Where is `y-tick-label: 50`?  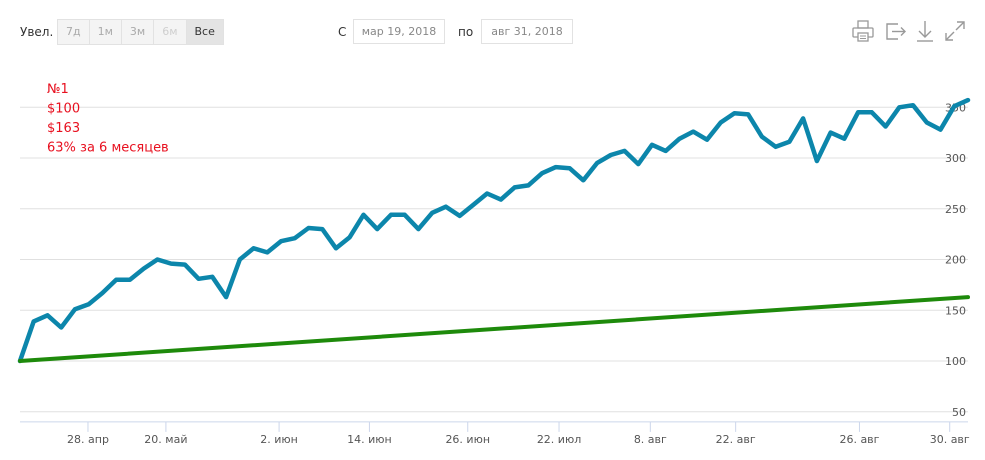
y-tick-label: 50 is located at coordinates (959, 412).